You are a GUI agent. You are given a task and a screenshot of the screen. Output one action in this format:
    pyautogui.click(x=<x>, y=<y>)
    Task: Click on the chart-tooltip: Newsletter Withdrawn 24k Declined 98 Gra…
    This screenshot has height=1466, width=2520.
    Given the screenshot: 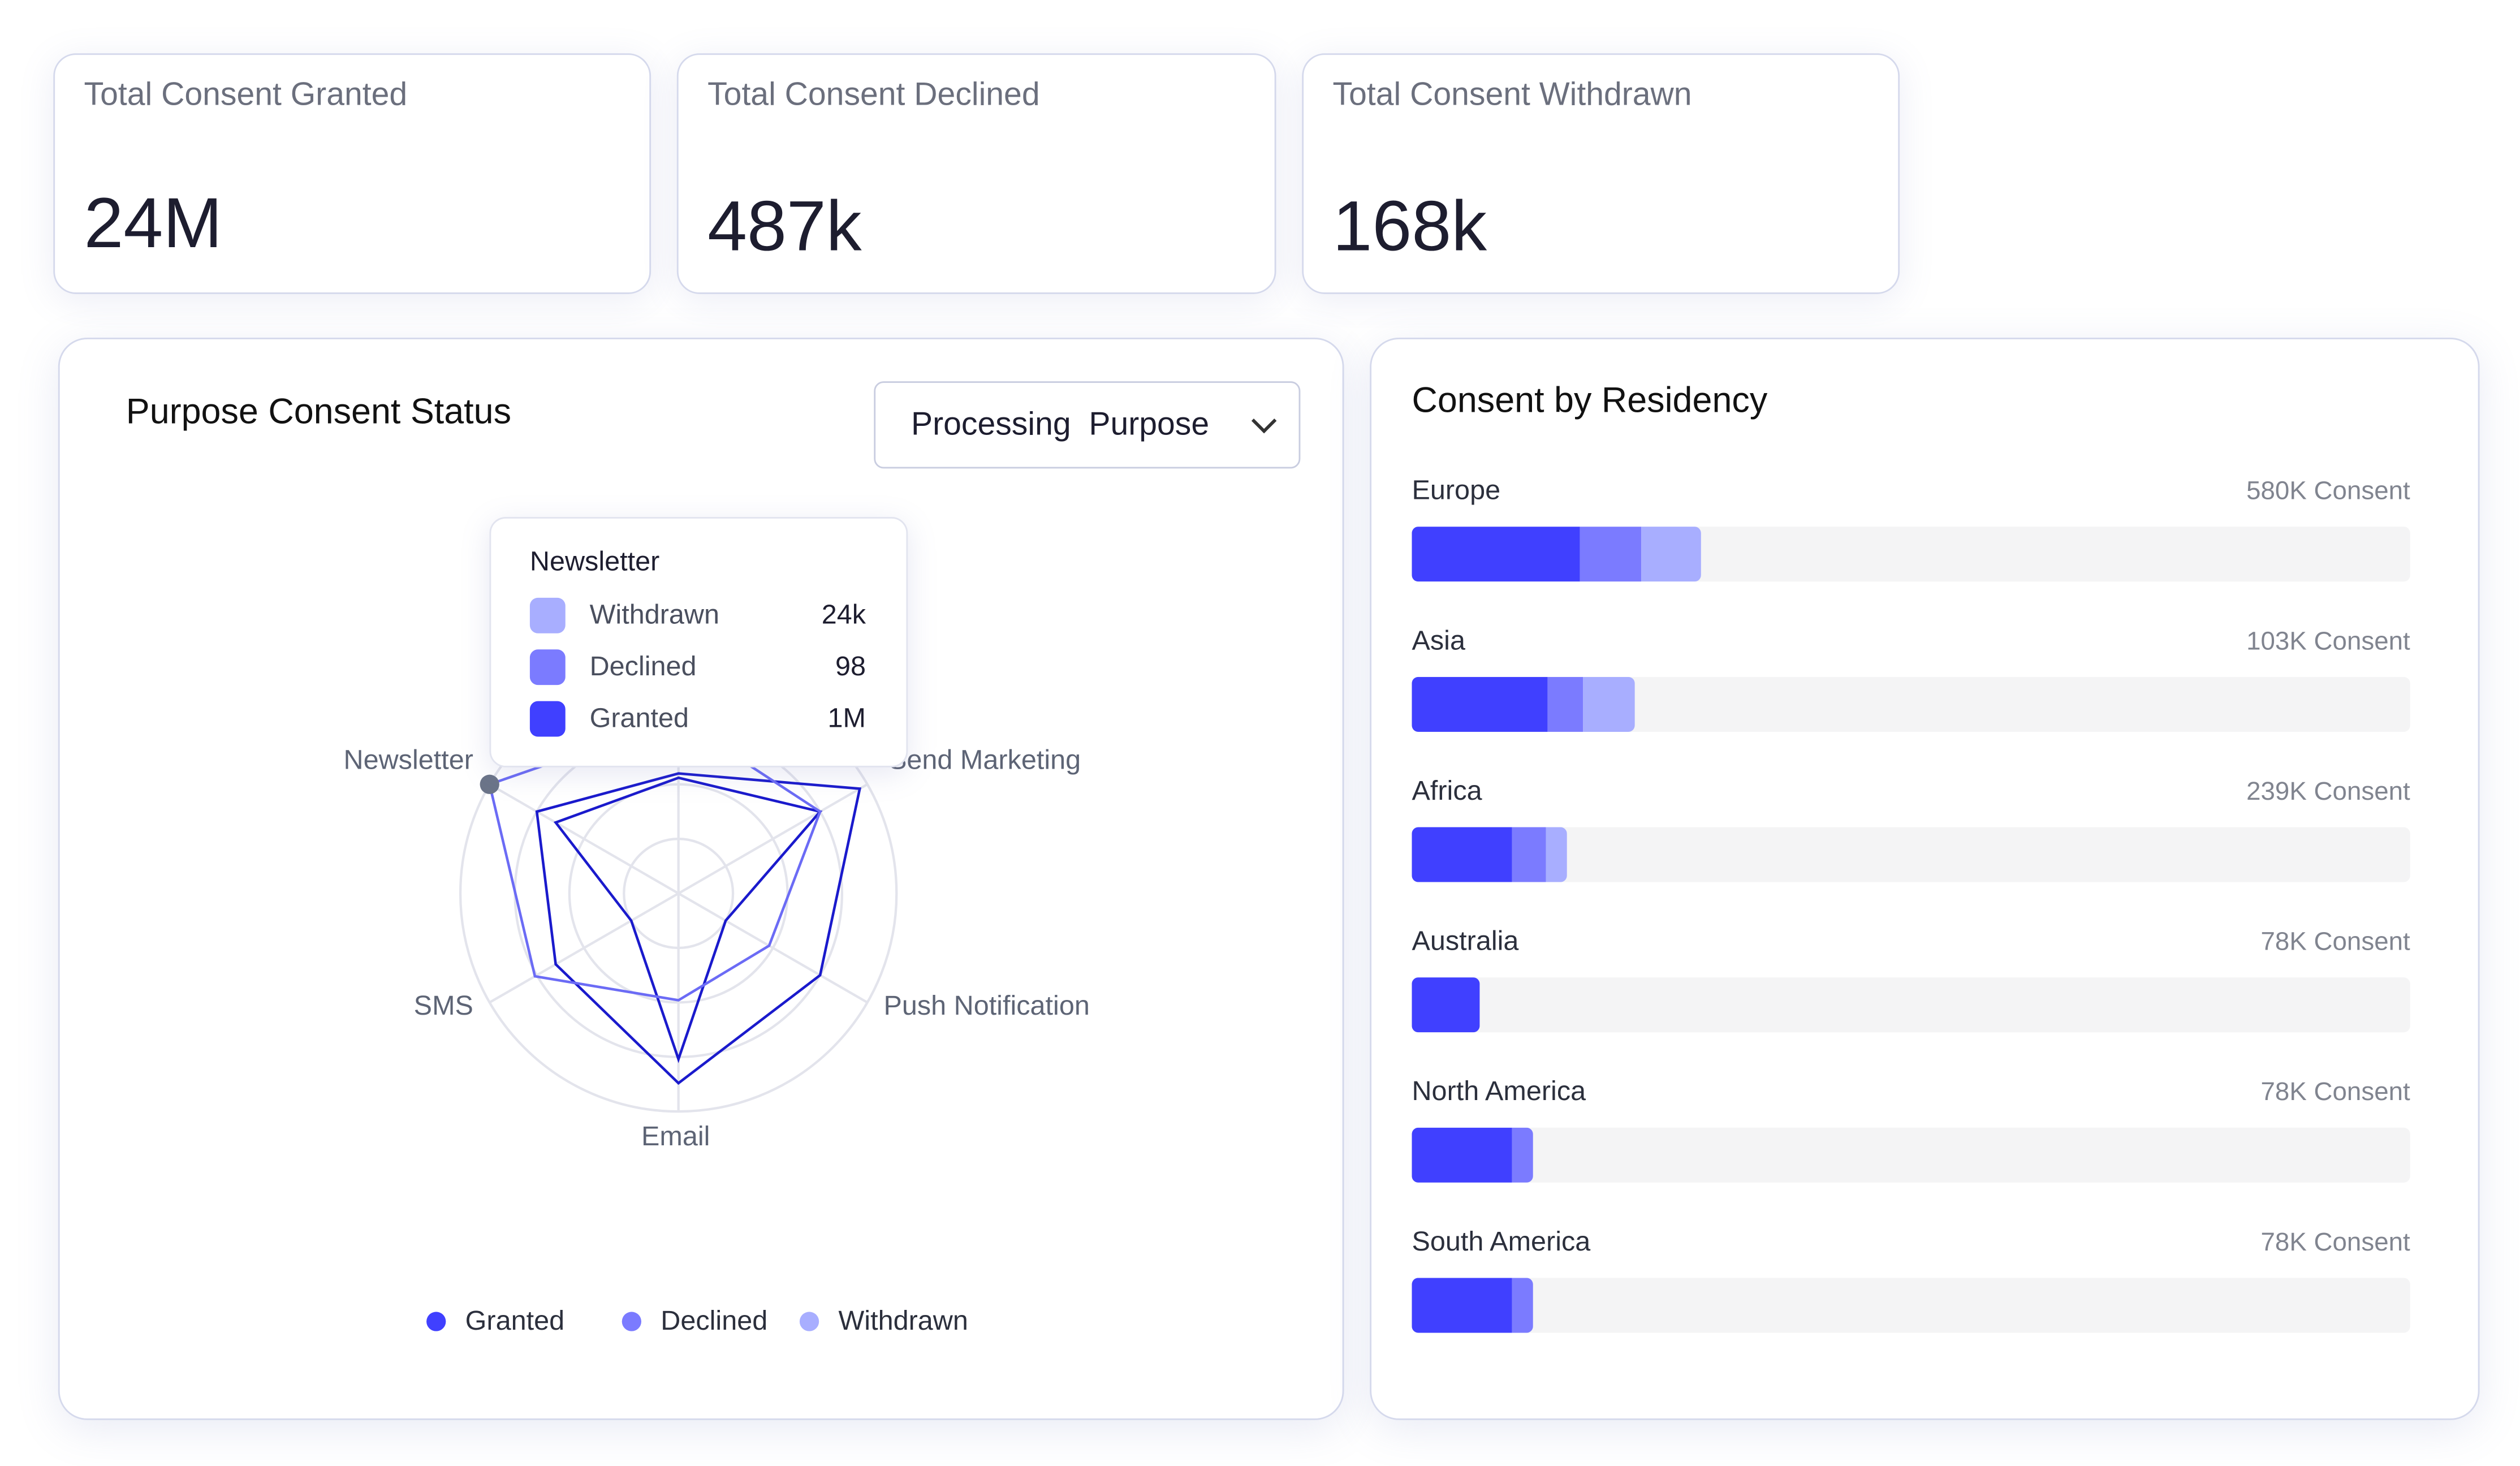 What is the action you would take?
    pyautogui.click(x=698, y=642)
    